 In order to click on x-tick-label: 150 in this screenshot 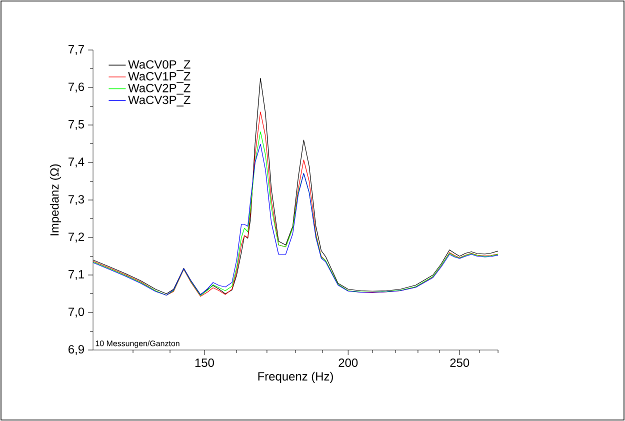, I will do `click(204, 362)`.